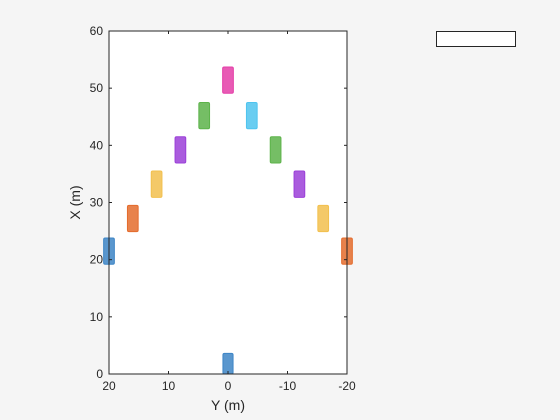 The image size is (560, 420). I want to click on y-tick-label-1: 0, so click(99, 374).